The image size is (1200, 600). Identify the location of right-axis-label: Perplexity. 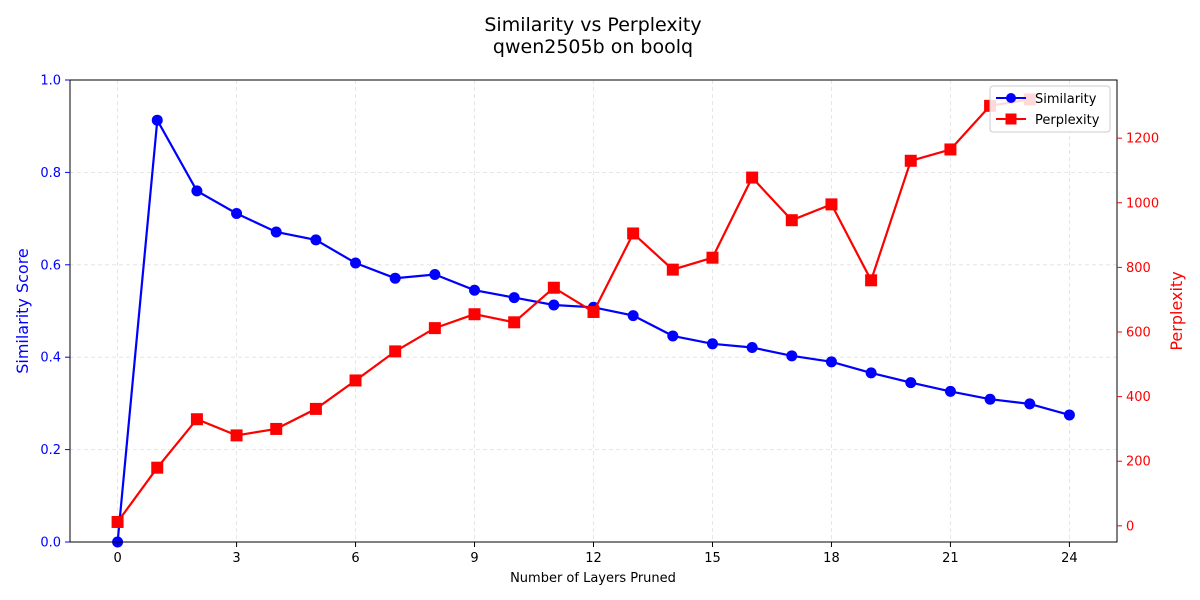
(1176, 310).